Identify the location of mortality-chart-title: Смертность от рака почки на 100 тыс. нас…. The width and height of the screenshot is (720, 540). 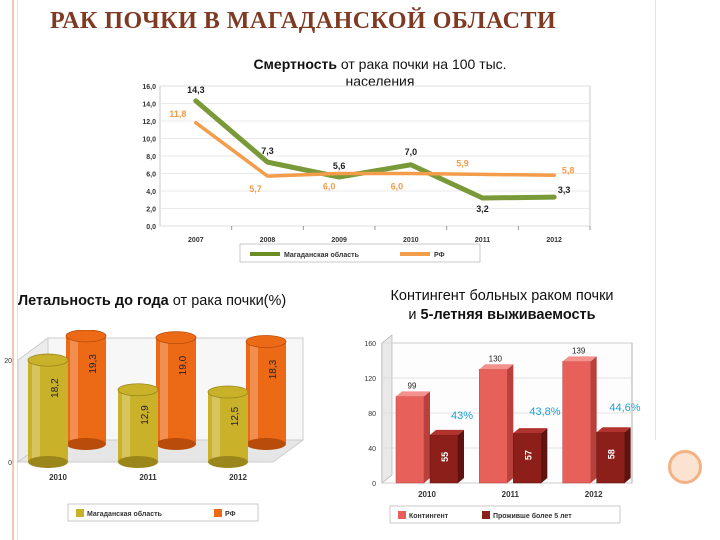
(380, 73).